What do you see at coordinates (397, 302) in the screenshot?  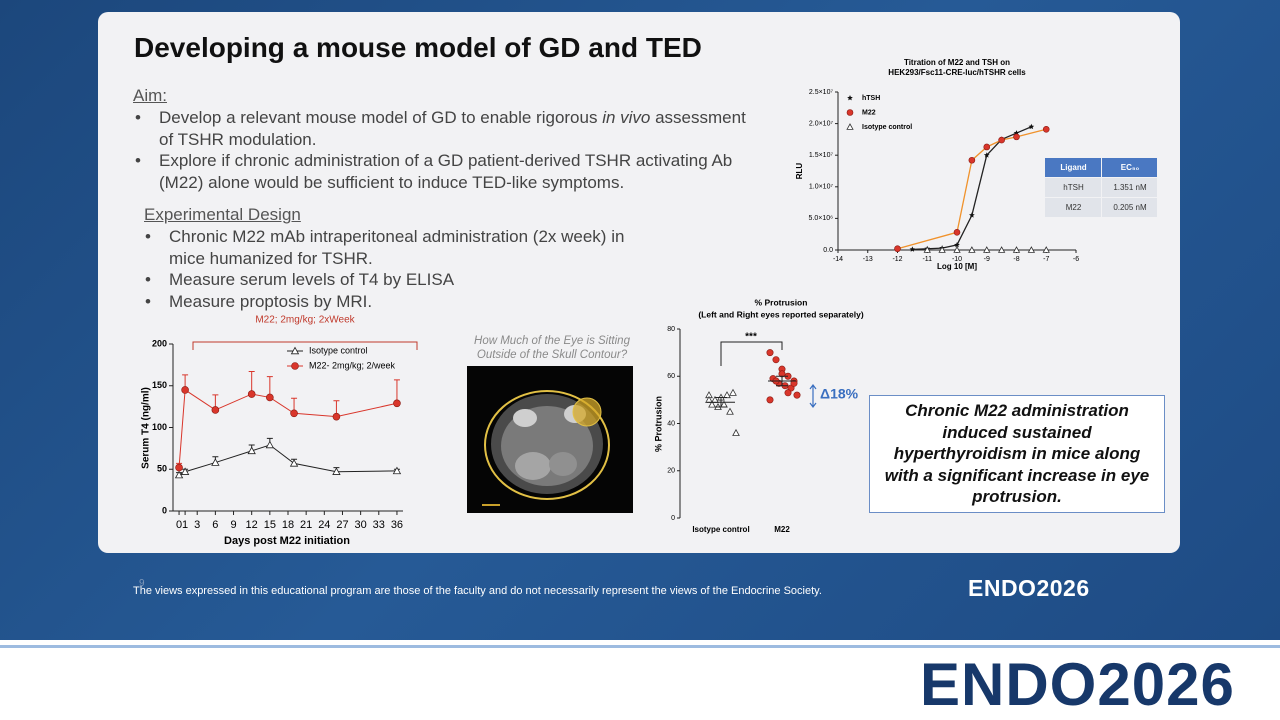 I see `design-bullet: Measure proptosis by MRI.` at bounding box center [397, 302].